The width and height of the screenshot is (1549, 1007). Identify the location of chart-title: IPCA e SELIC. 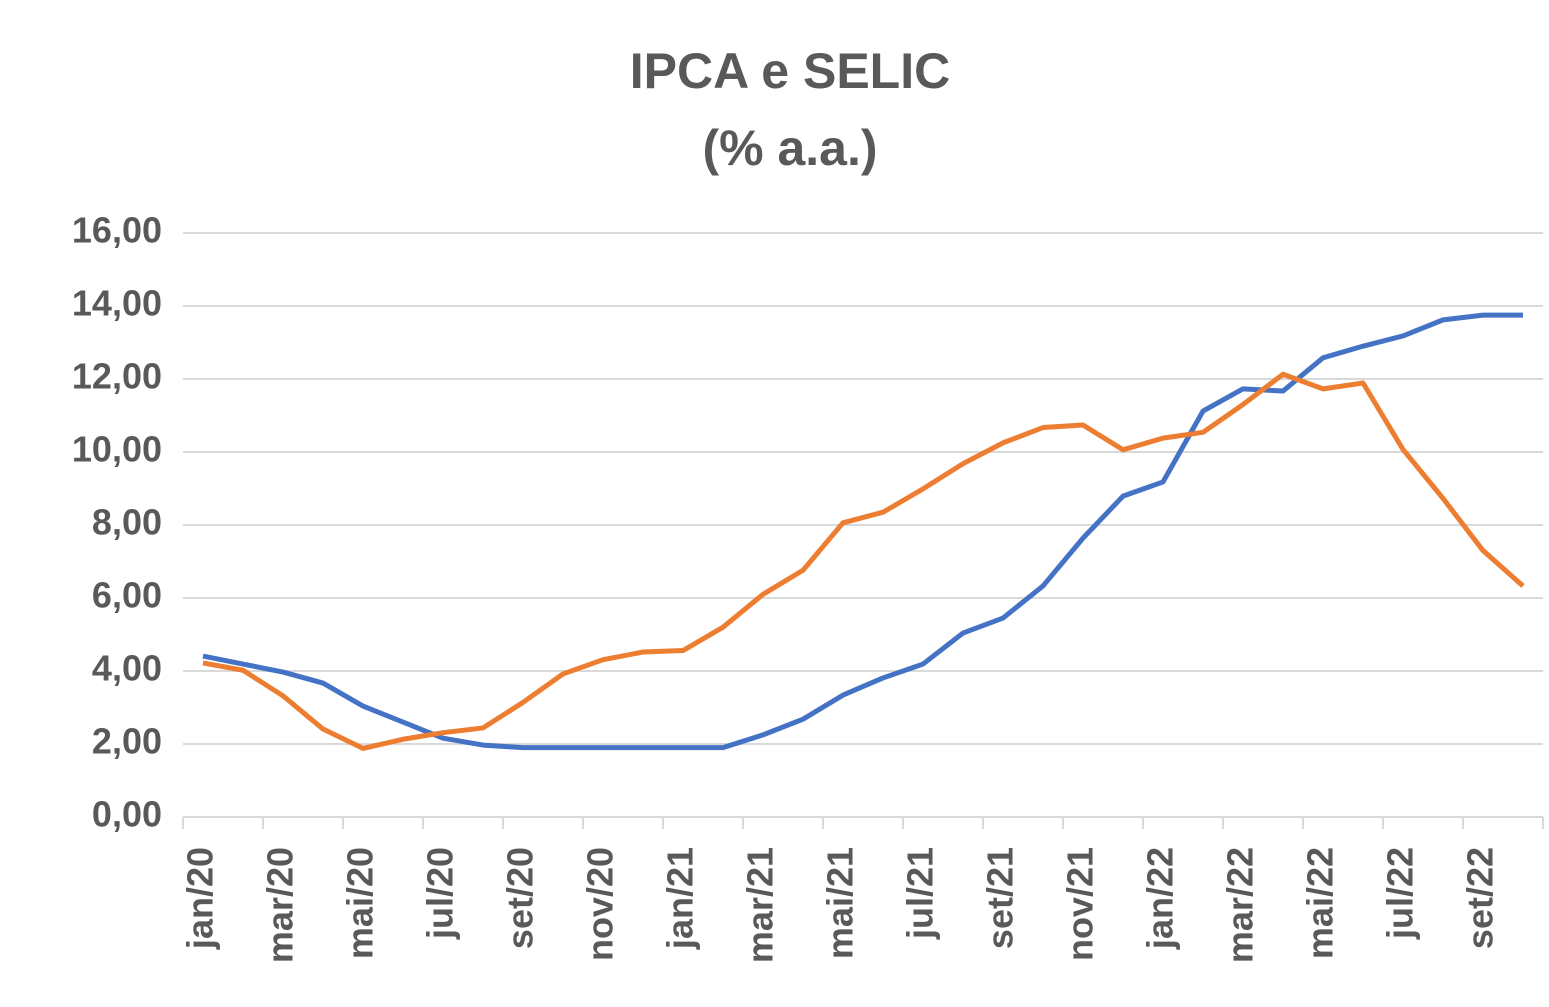
(790, 71).